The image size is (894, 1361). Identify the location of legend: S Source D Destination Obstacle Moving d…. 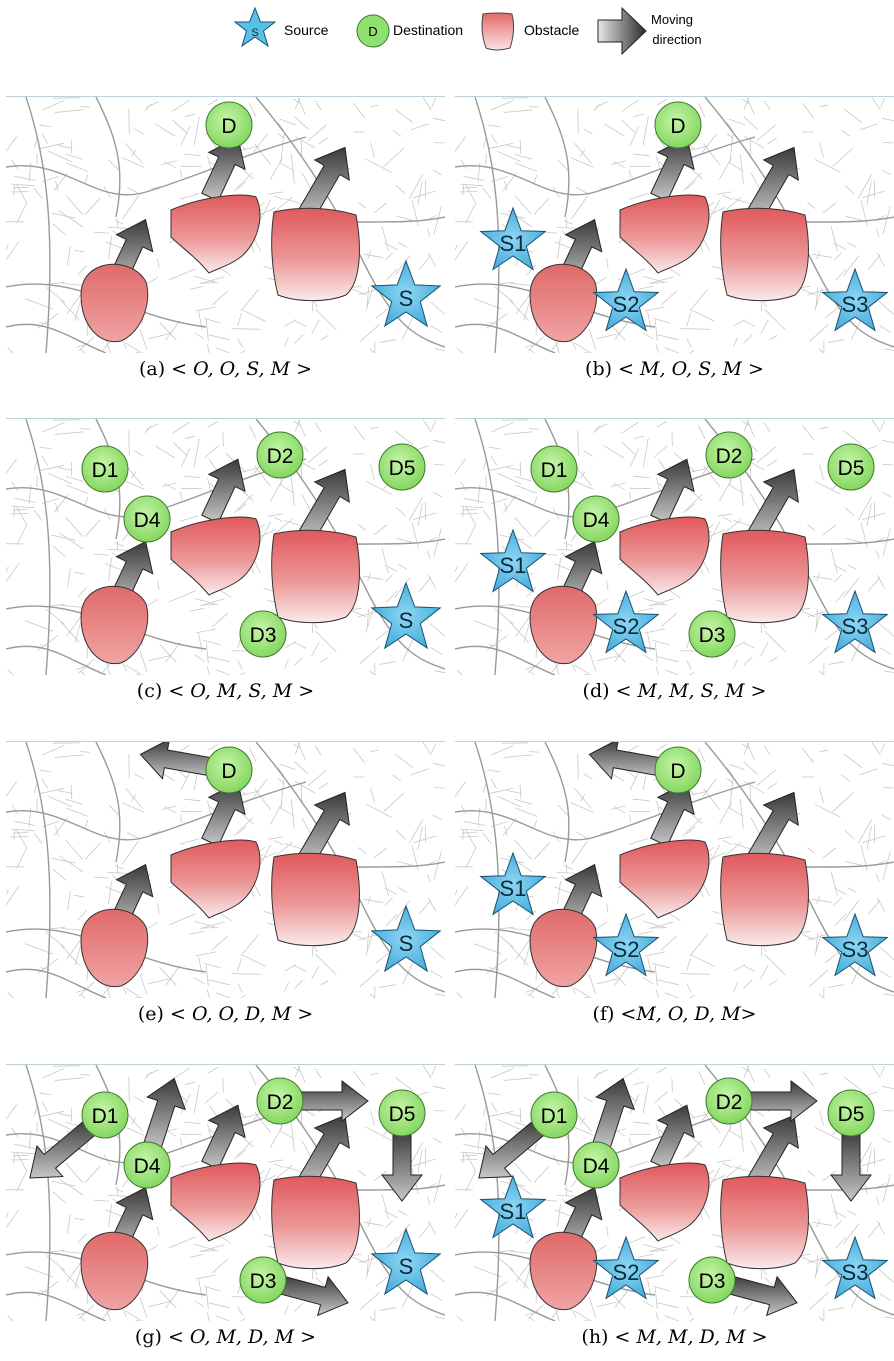
(467, 31).